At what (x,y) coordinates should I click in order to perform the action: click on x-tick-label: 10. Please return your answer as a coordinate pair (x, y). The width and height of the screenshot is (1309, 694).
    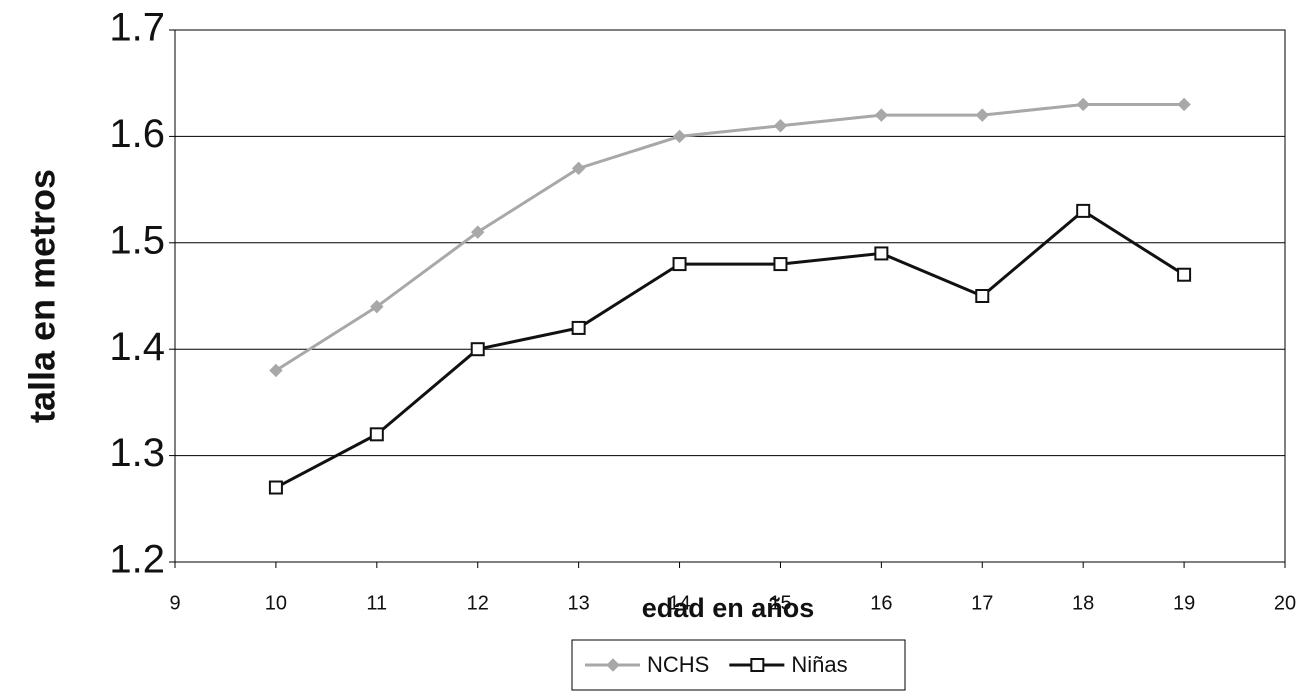
    Looking at the image, I should click on (276, 603).